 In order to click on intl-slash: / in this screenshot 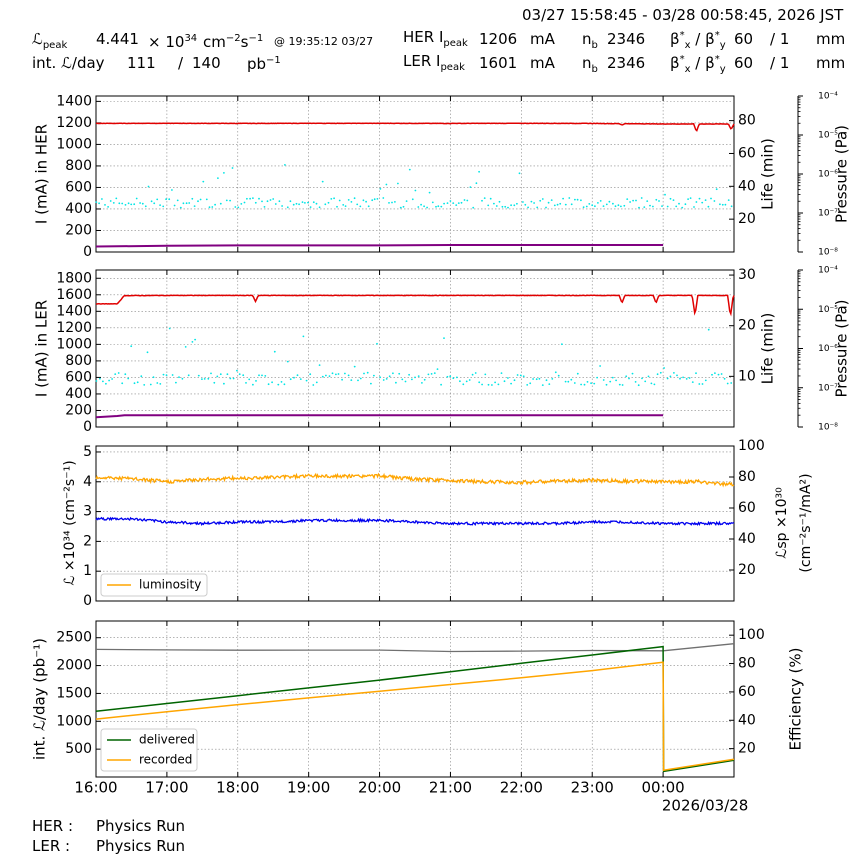, I will do `click(181, 63)`.